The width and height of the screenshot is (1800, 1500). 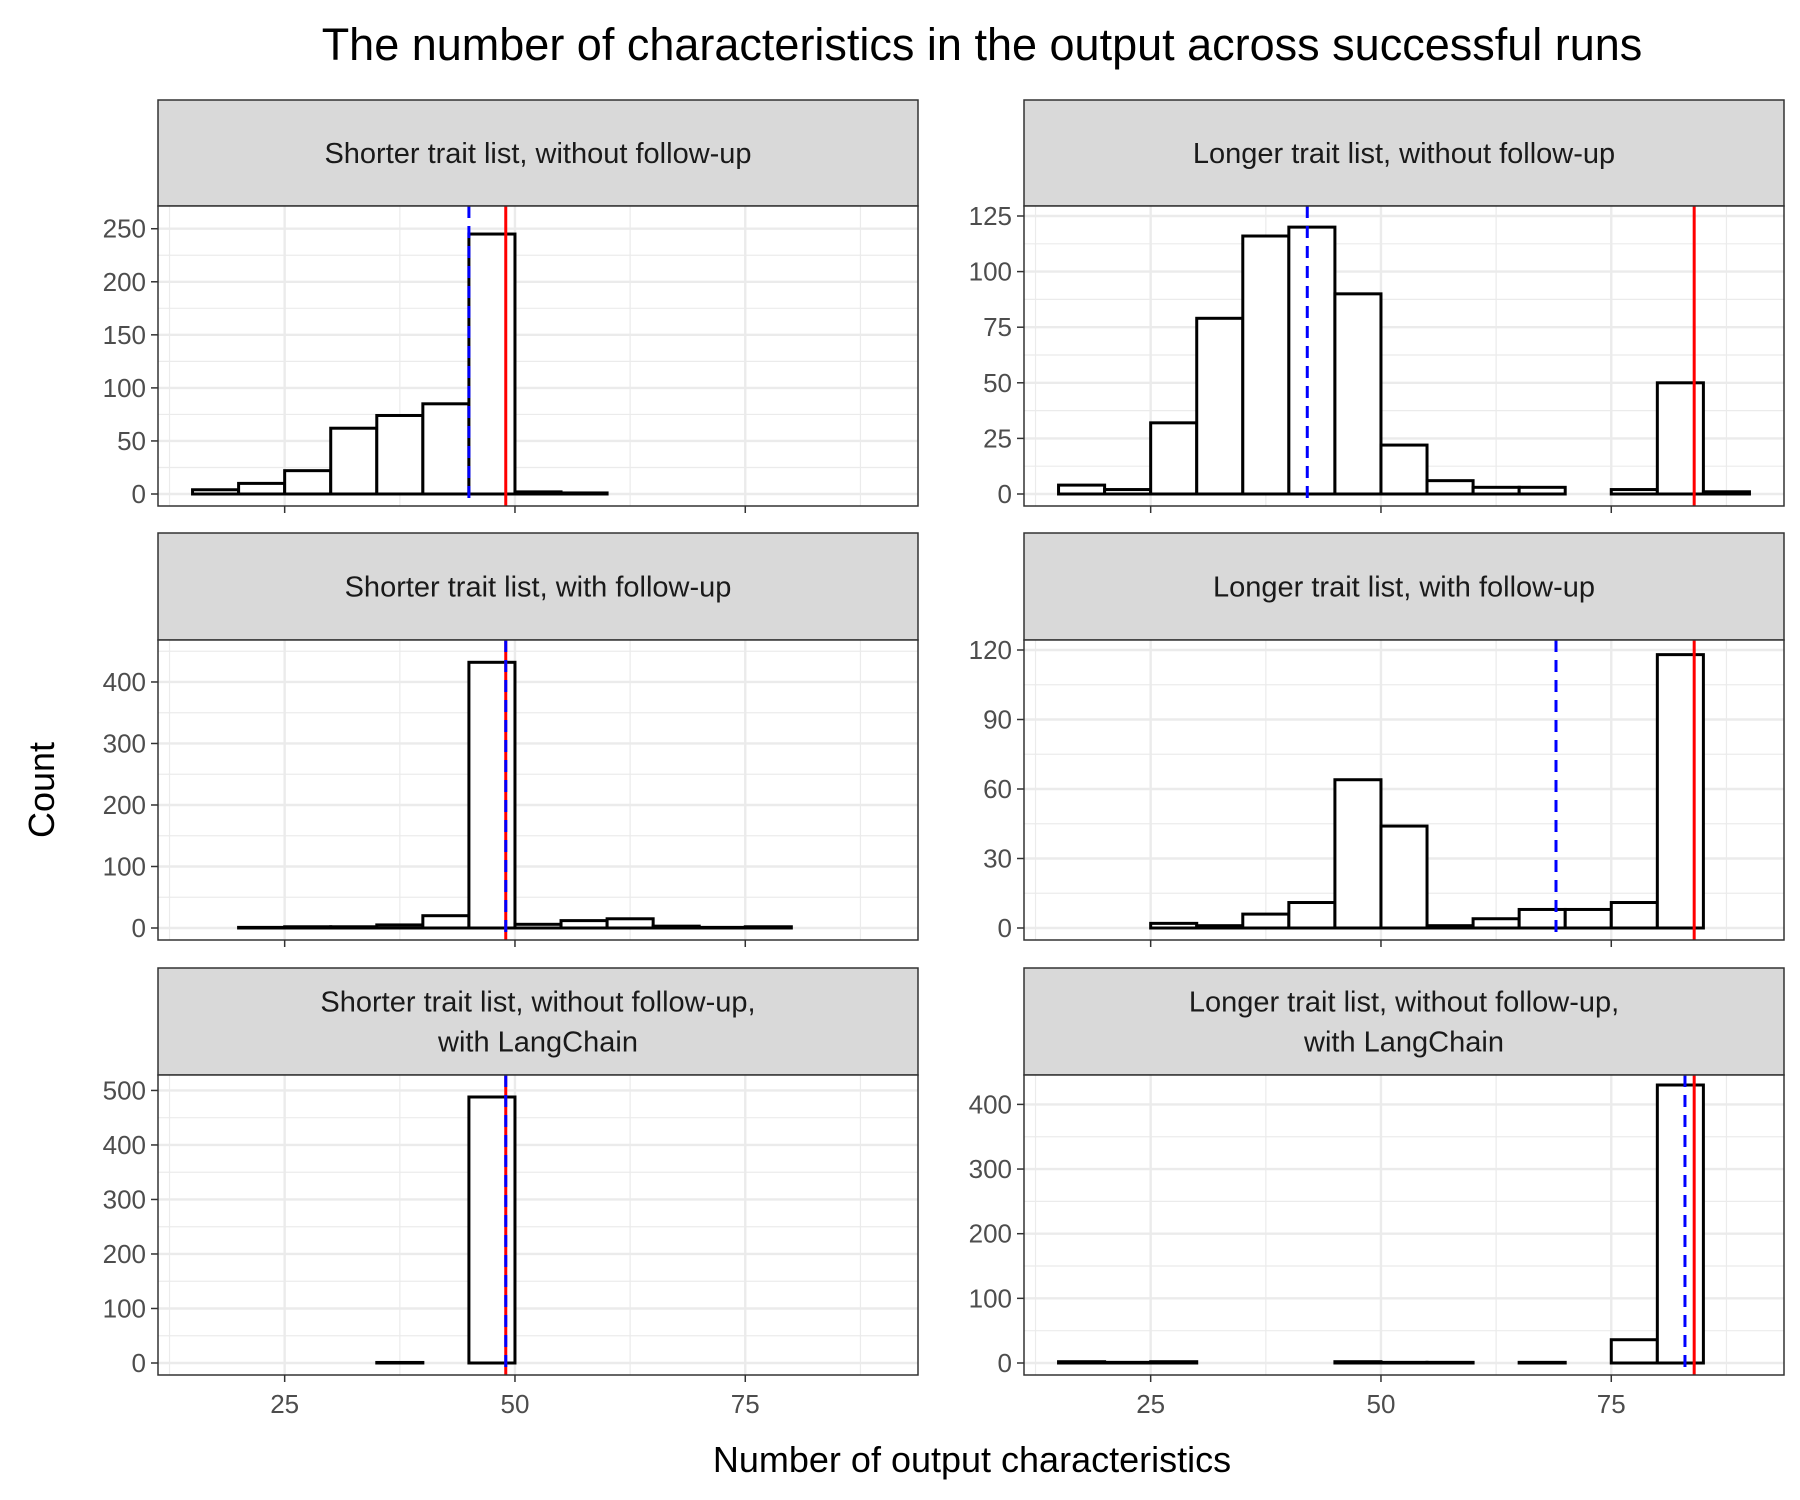 What do you see at coordinates (997, 383) in the screenshot?
I see `y-tick-label: 50` at bounding box center [997, 383].